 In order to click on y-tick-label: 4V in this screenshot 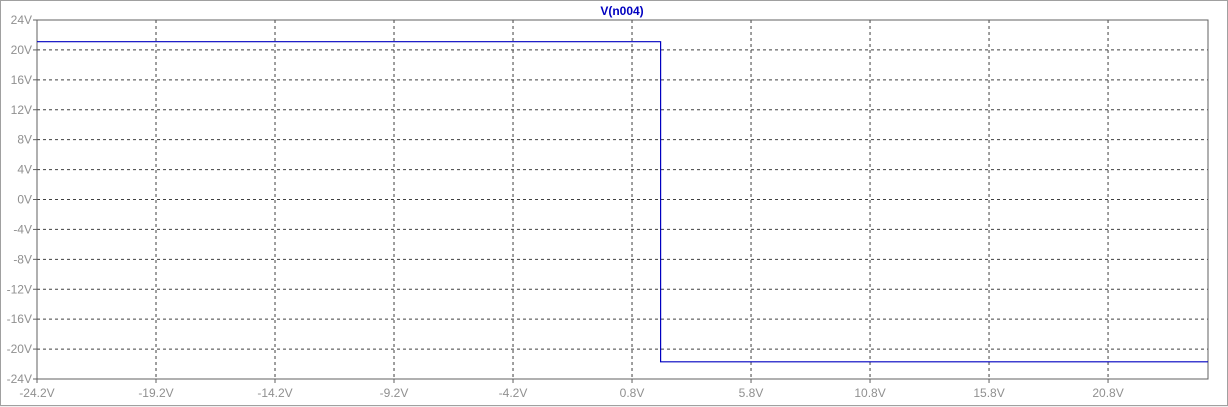, I will do `click(24, 170)`.